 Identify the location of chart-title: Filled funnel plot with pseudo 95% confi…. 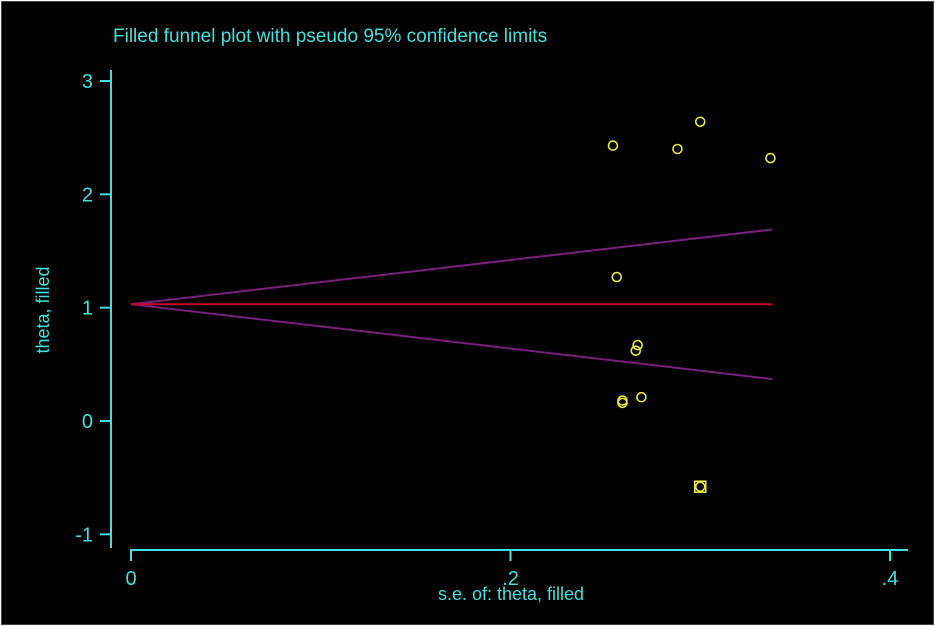
(330, 36).